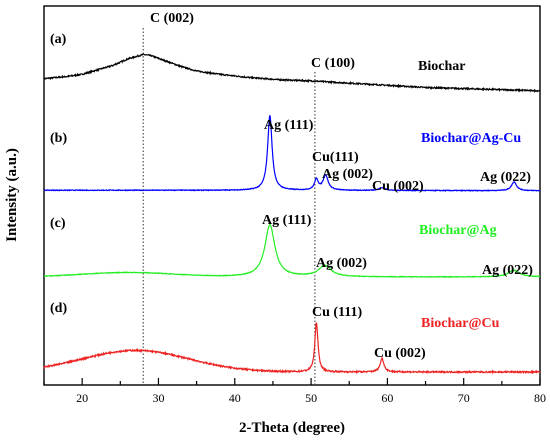  What do you see at coordinates (58, 308) in the screenshot?
I see `panel-label-d: (d)` at bounding box center [58, 308].